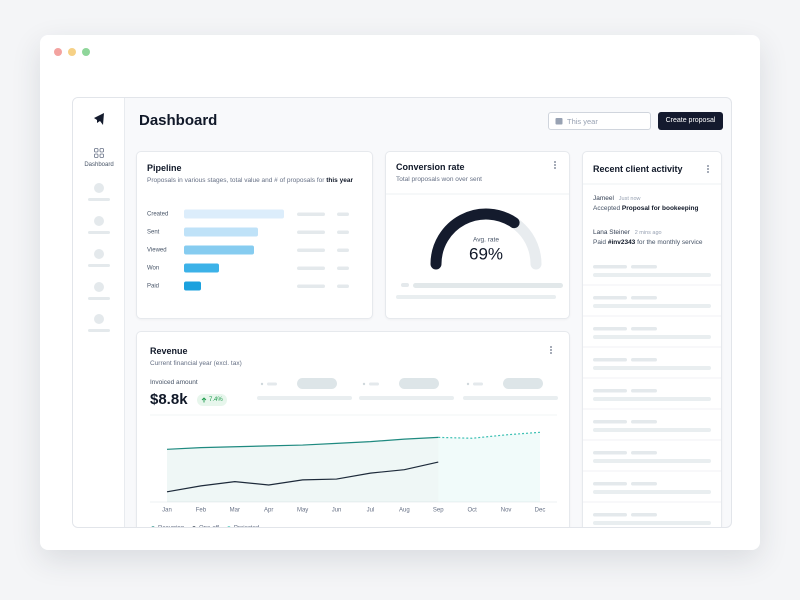 The width and height of the screenshot is (800, 600). What do you see at coordinates (72, 52) in the screenshot?
I see `window-minimize` at bounding box center [72, 52].